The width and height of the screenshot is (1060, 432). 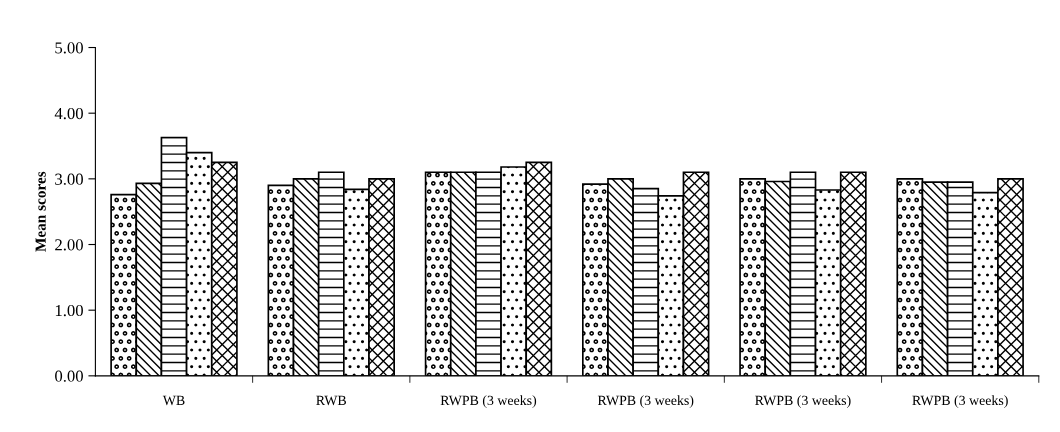 What do you see at coordinates (69, 310) in the screenshot?
I see `y-tick-label: 1.00` at bounding box center [69, 310].